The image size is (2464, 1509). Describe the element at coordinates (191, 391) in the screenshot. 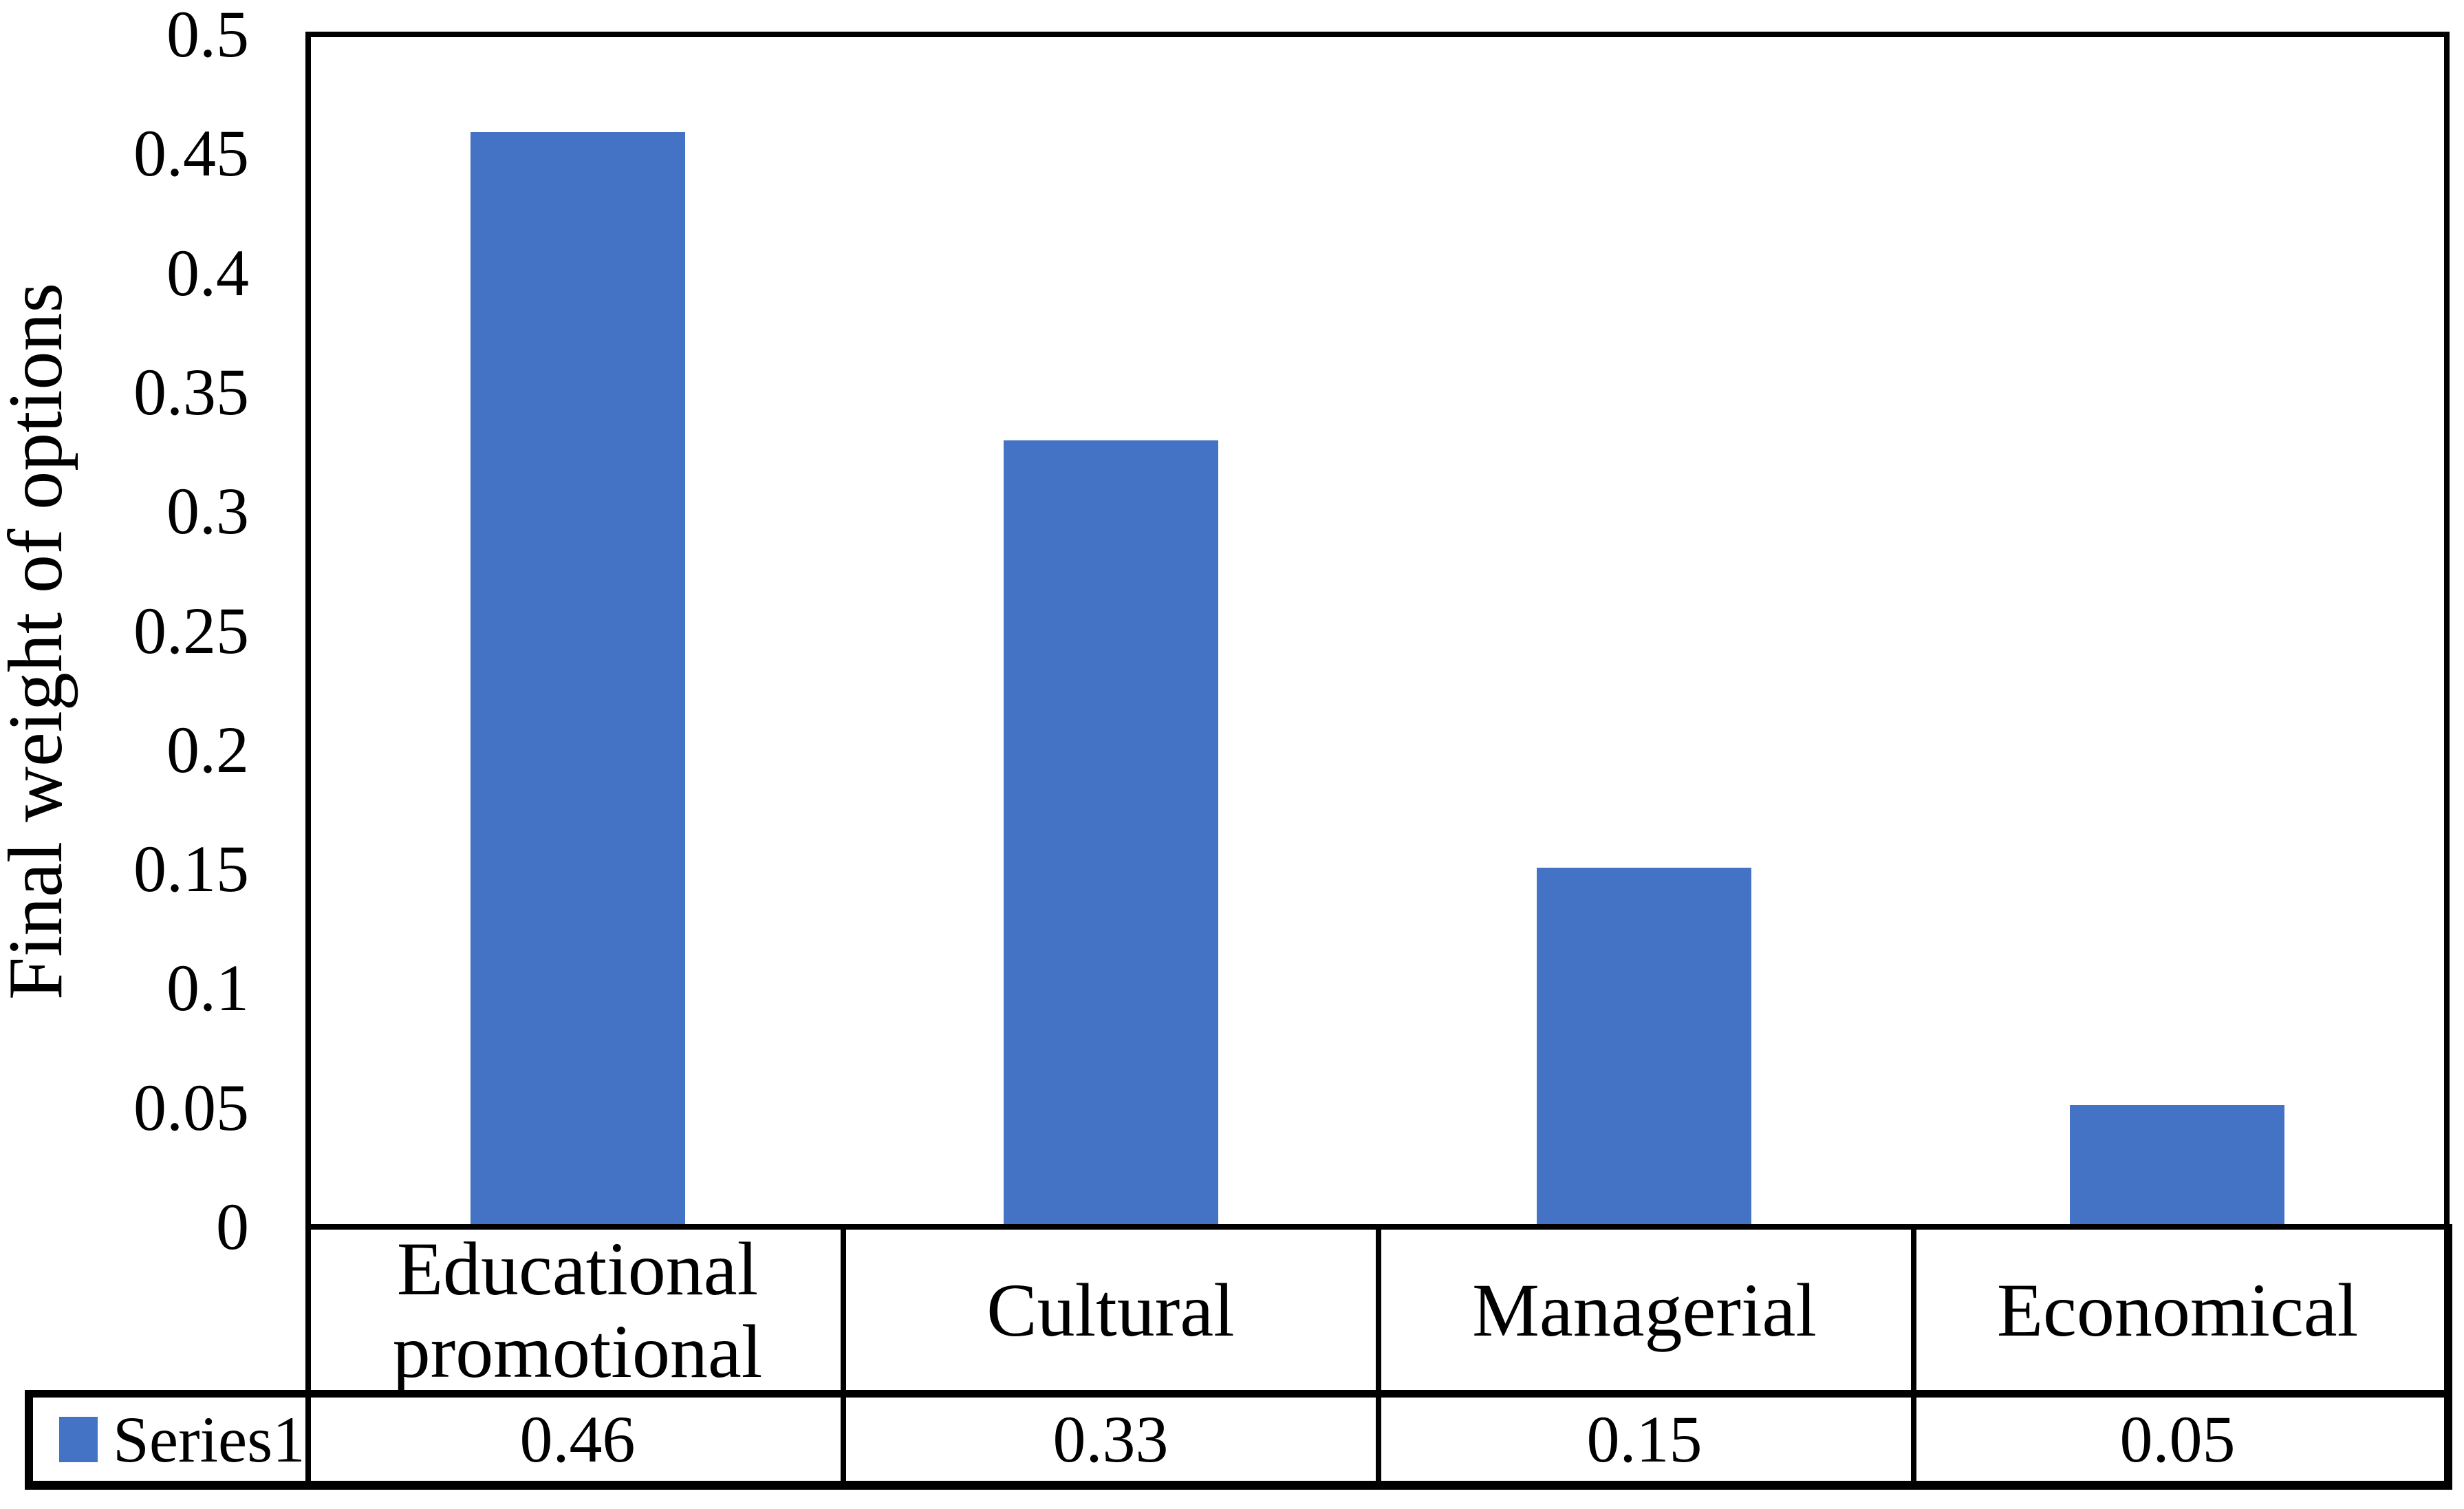

I see `y-tick-label: 0.35` at that location.